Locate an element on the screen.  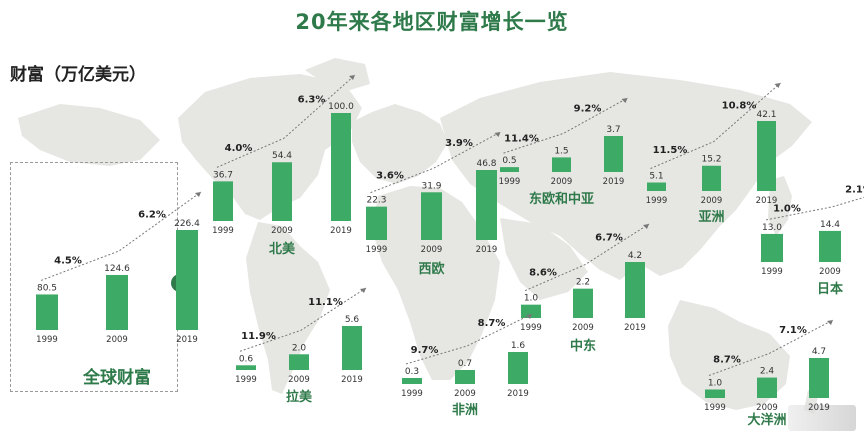
value-label: 5.6 is located at coordinates (352, 320).